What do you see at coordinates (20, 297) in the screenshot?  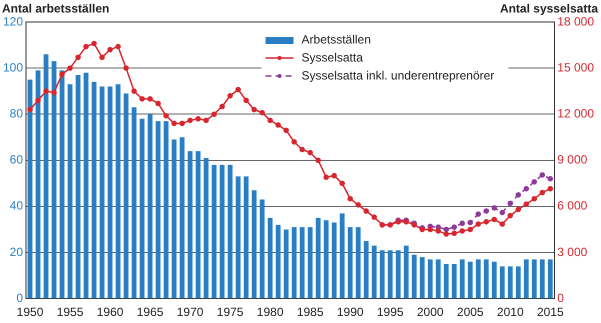 I see `y-tick-label: 0` at bounding box center [20, 297].